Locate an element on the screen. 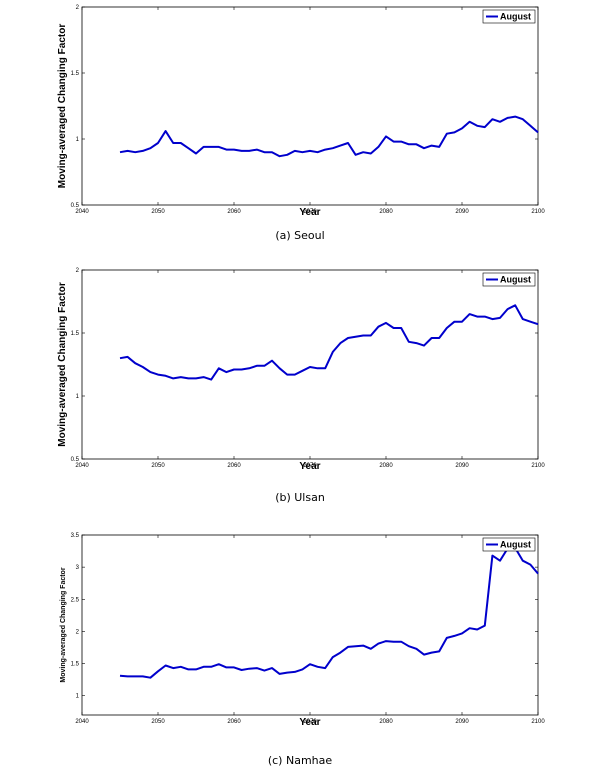  y-tick-label: 2.5 is located at coordinates (75, 600).